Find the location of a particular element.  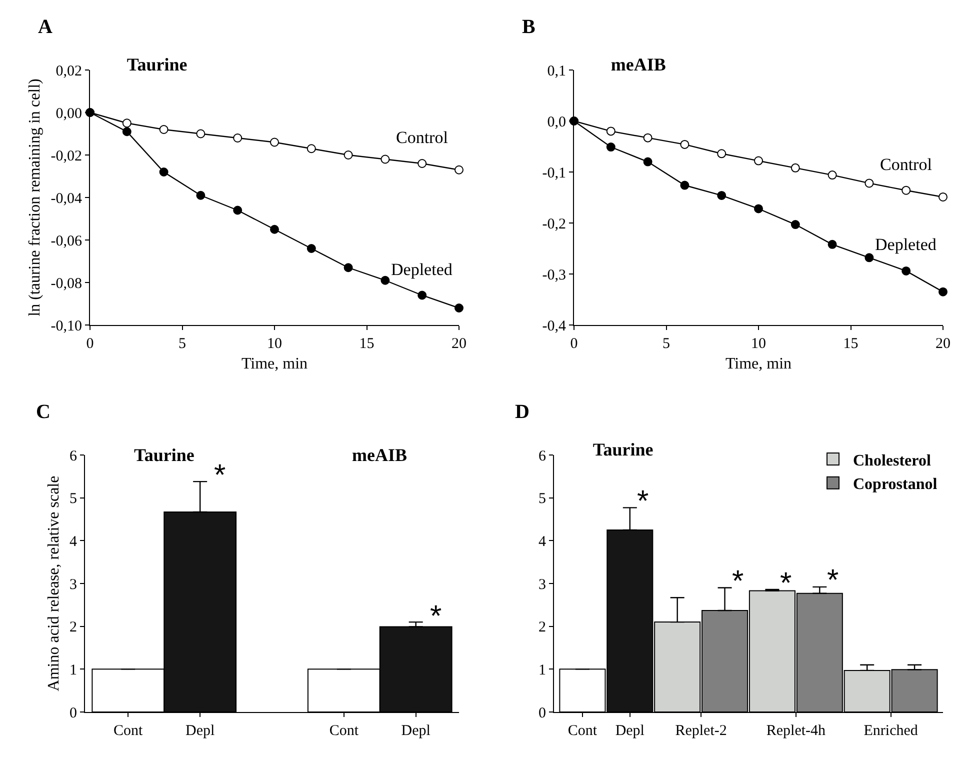

y-axis-title: Amino acid release, relative scale is located at coordinates (53, 584).